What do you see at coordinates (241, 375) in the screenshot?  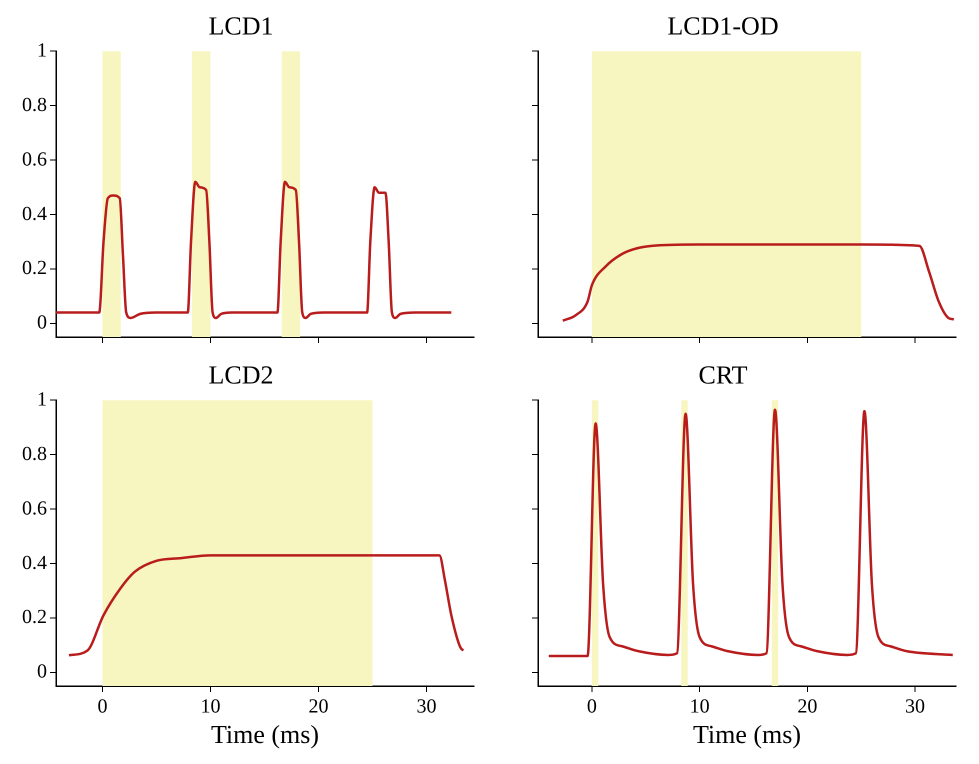 I see `chart-title: LCD2` at bounding box center [241, 375].